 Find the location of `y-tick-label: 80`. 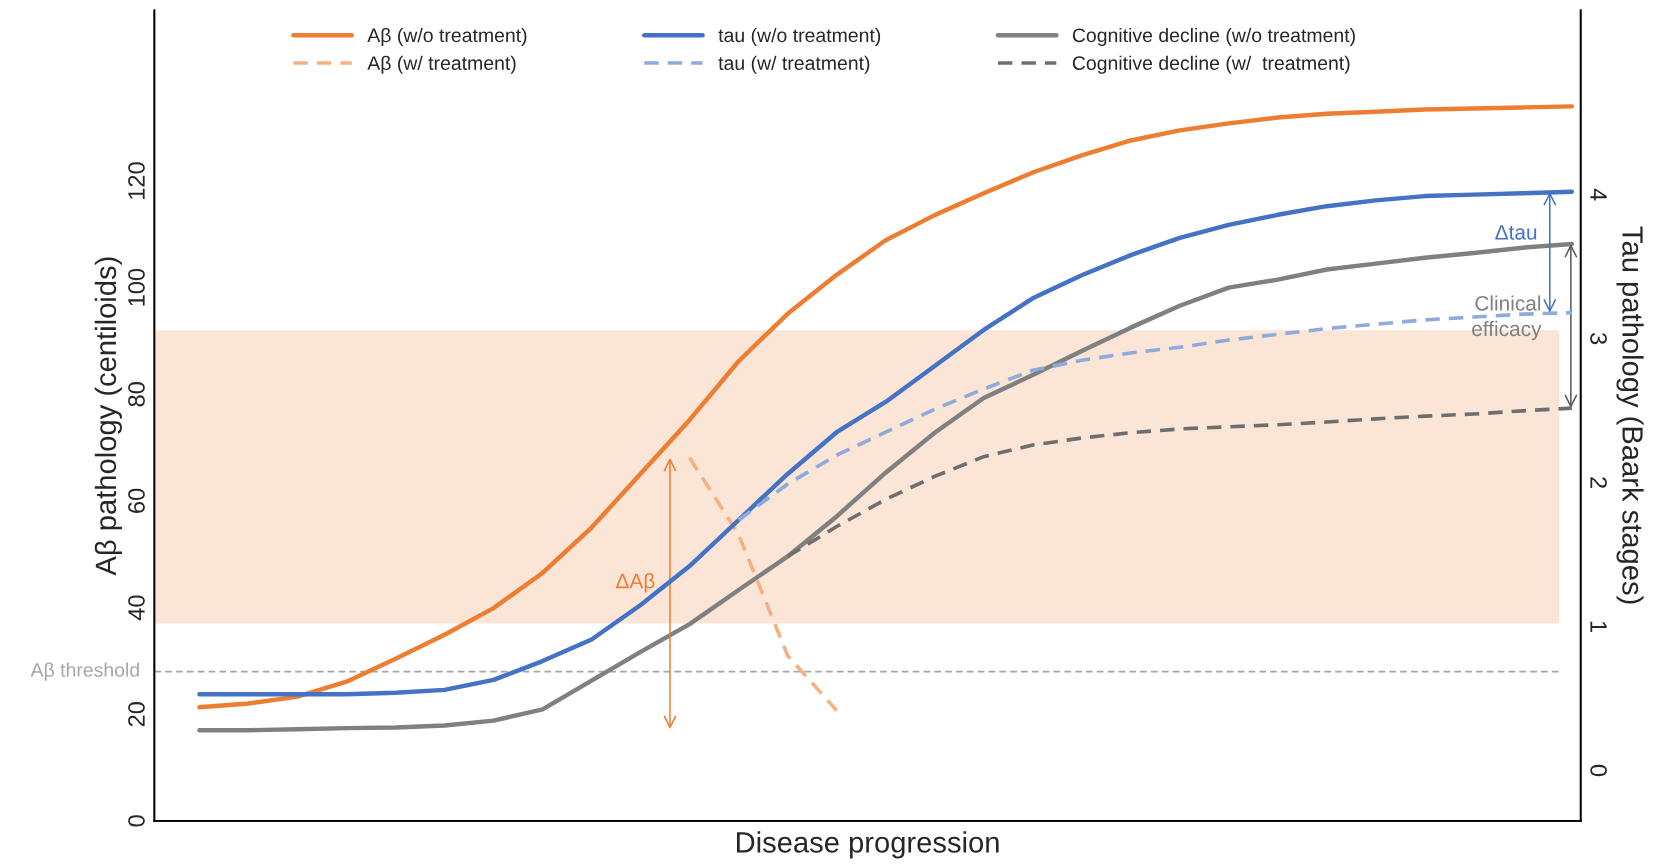

y-tick-label: 80 is located at coordinates (136, 394).